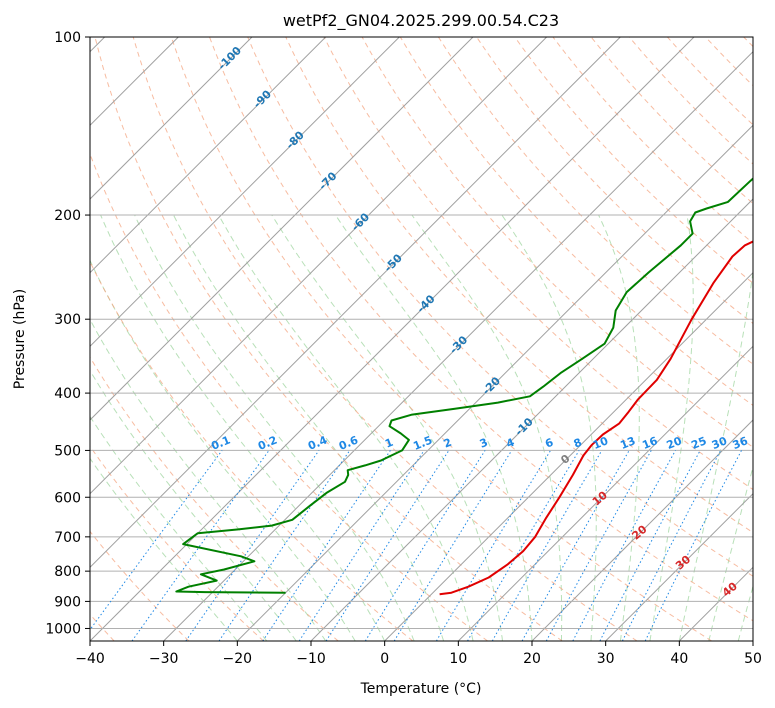  What do you see at coordinates (90, 659) in the screenshot?
I see `x-tick-label: −40` at bounding box center [90, 659].